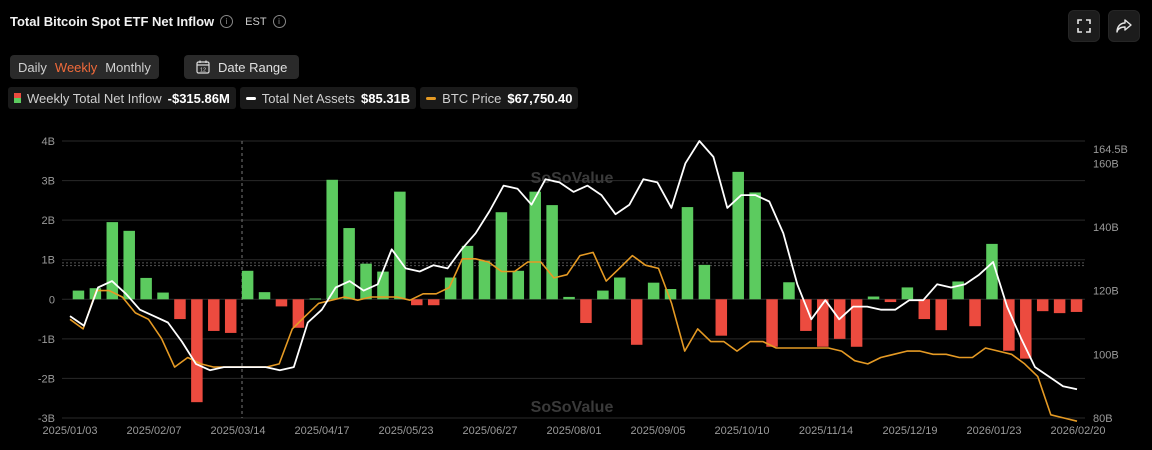  What do you see at coordinates (741, 431) in the screenshot?
I see `x-tick-label: 2025/10/10` at bounding box center [741, 431].